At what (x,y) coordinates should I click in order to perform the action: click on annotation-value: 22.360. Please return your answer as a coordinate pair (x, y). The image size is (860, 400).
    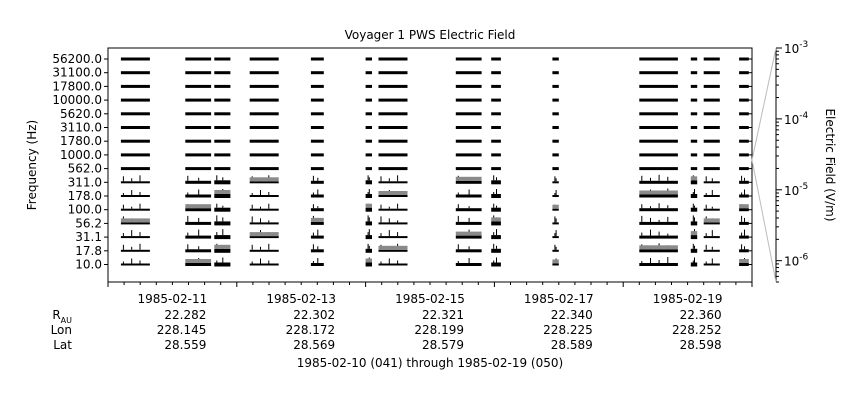
    Looking at the image, I should click on (701, 315).